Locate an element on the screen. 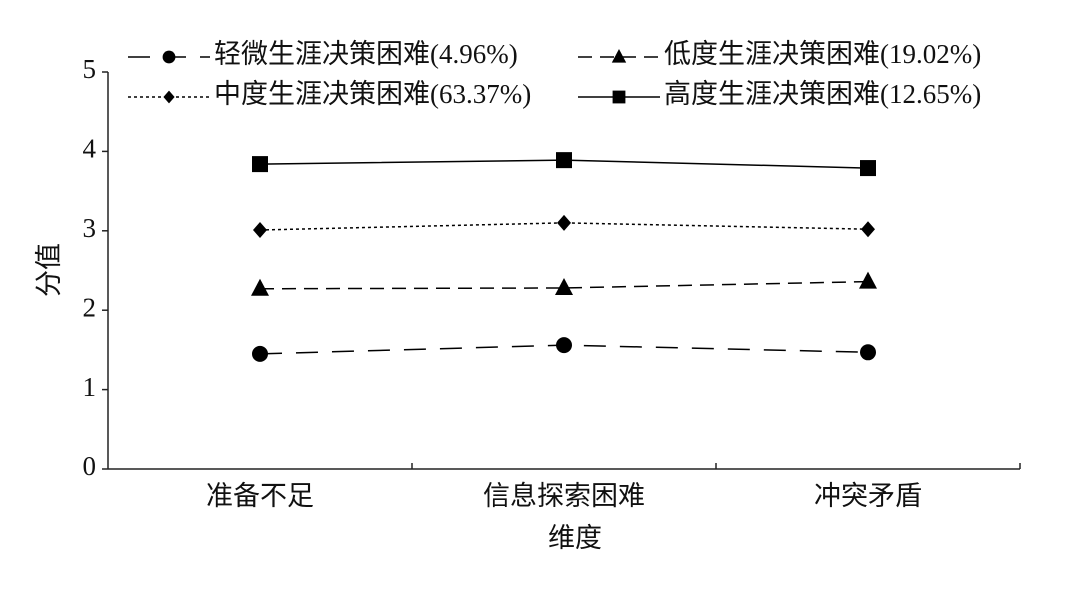 The image size is (1071, 589). x-tick-label: 冲突矛盾 is located at coordinates (868, 496).